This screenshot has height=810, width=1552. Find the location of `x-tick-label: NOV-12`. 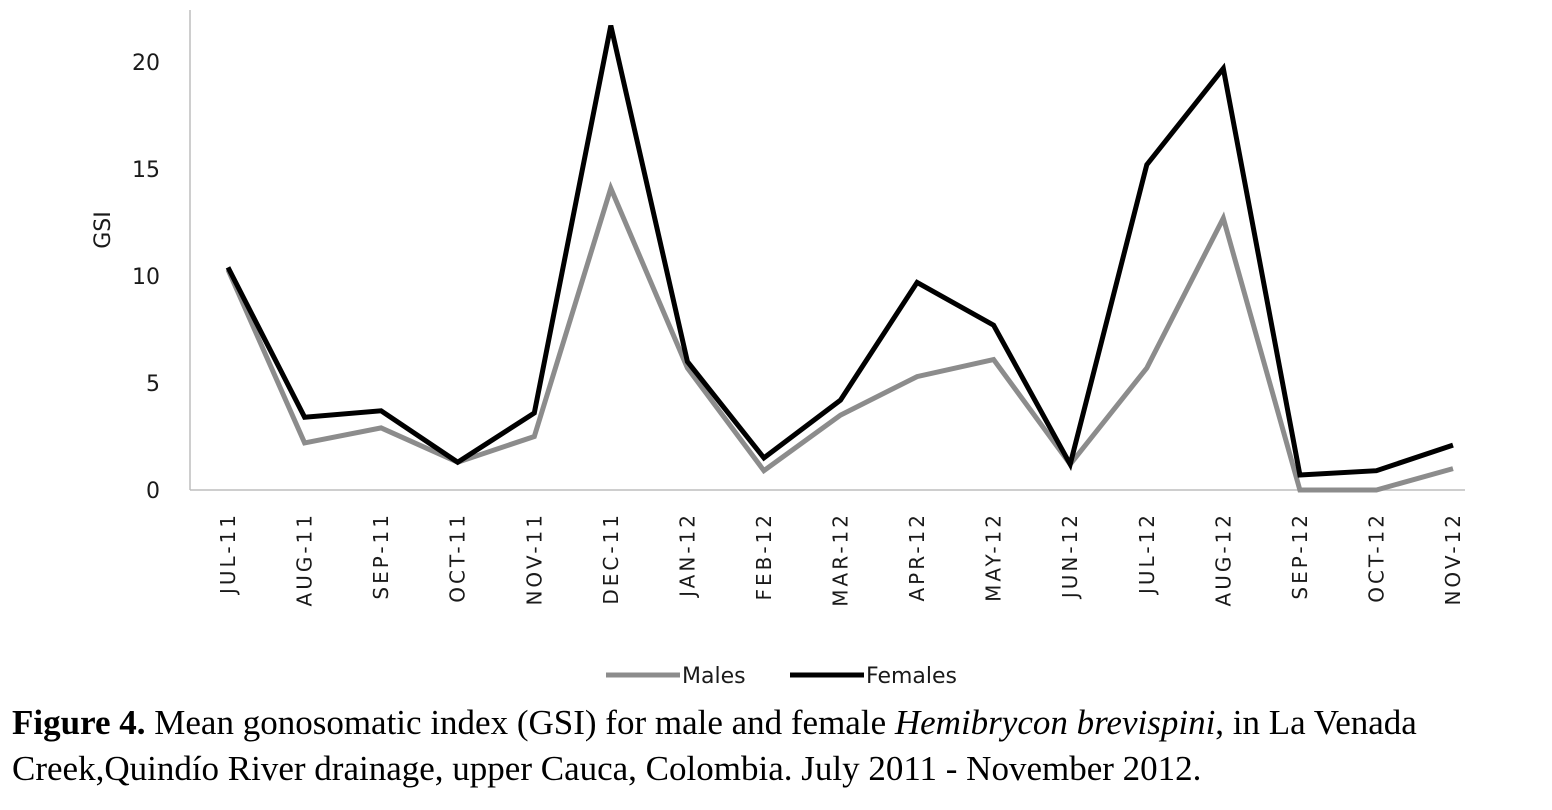

x-tick-label: NOV-12 is located at coordinates (1453, 559).